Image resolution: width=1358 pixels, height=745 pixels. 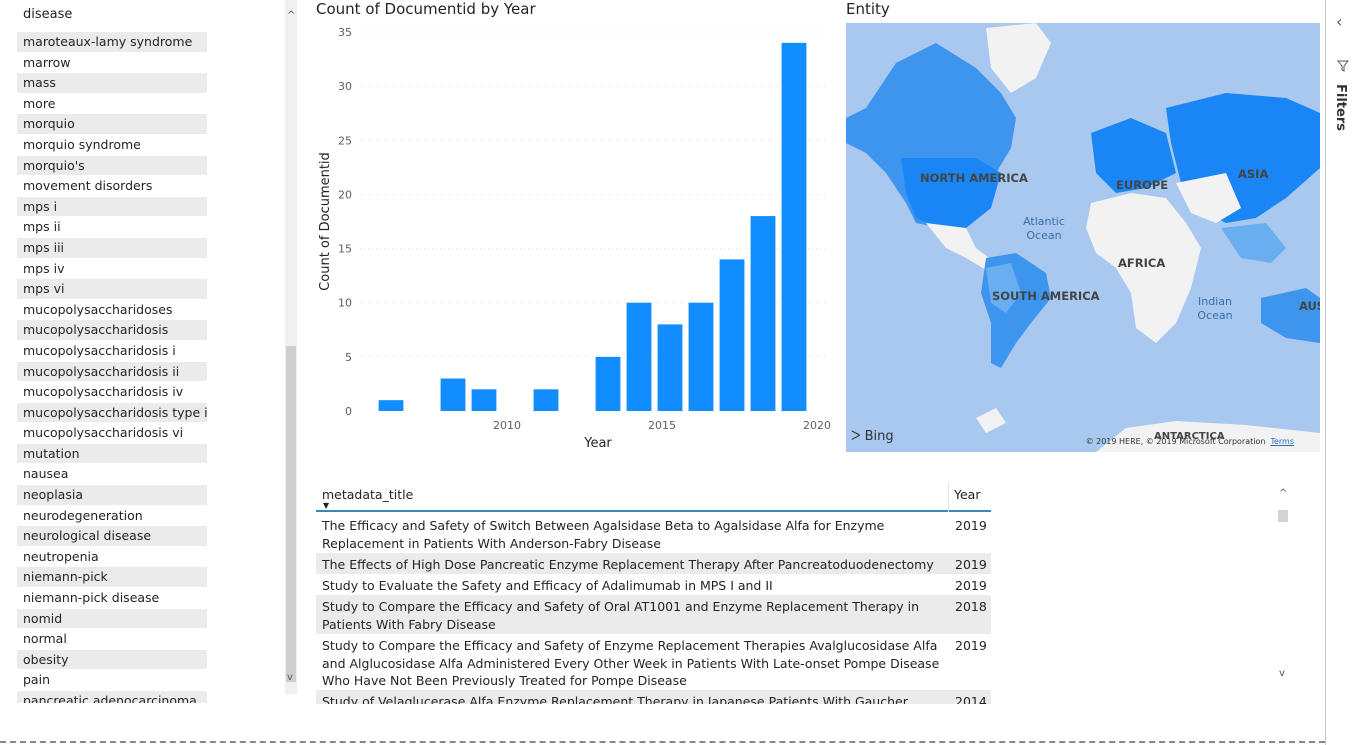 What do you see at coordinates (1253, 174) in the screenshot?
I see `map-label-asia: ASIA` at bounding box center [1253, 174].